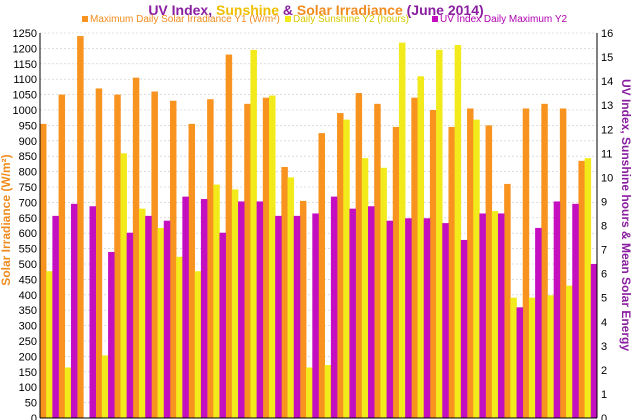  I want to click on y-tick-left: 800, so click(28, 173).